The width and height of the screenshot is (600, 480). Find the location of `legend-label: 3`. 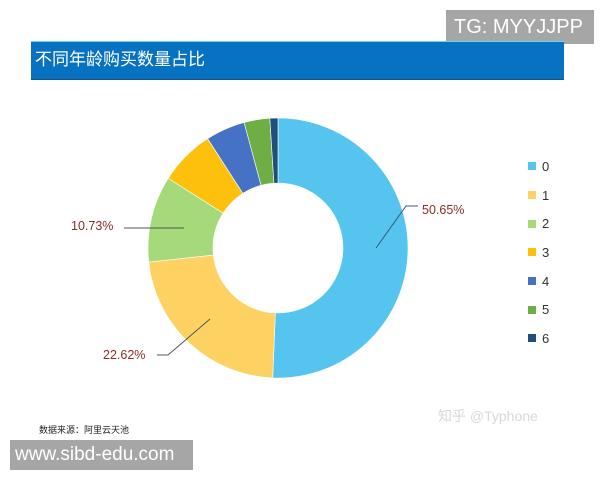

legend-label: 3 is located at coordinates (546, 252).